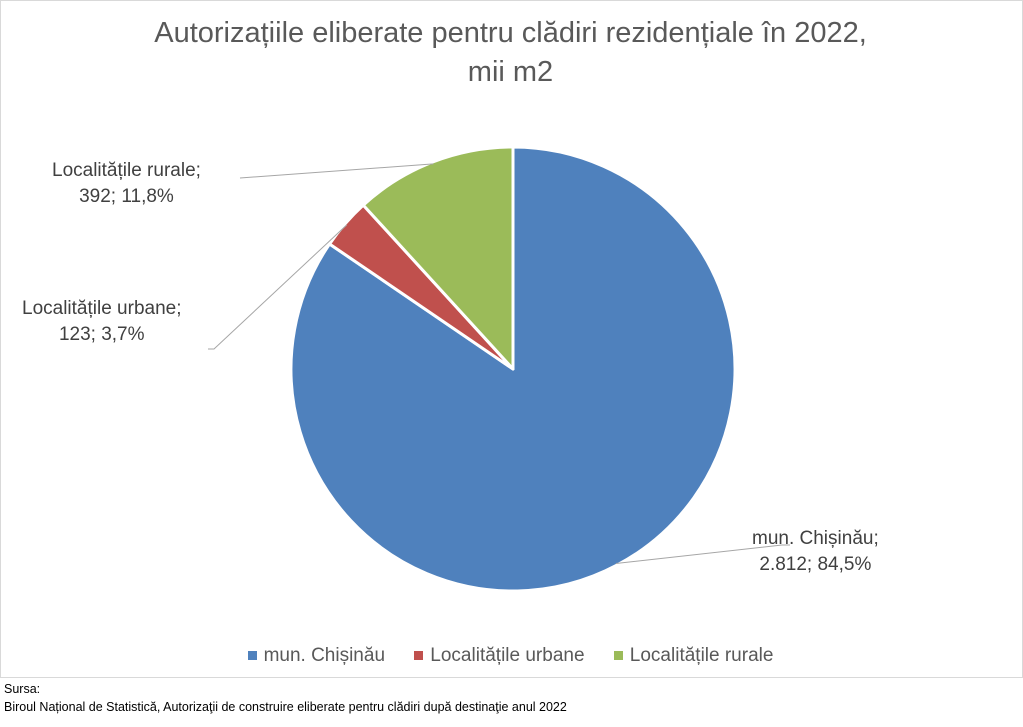 The image size is (1023, 727). What do you see at coordinates (702, 554) in the screenshot?
I see `leader-line-chisinau` at bounding box center [702, 554].